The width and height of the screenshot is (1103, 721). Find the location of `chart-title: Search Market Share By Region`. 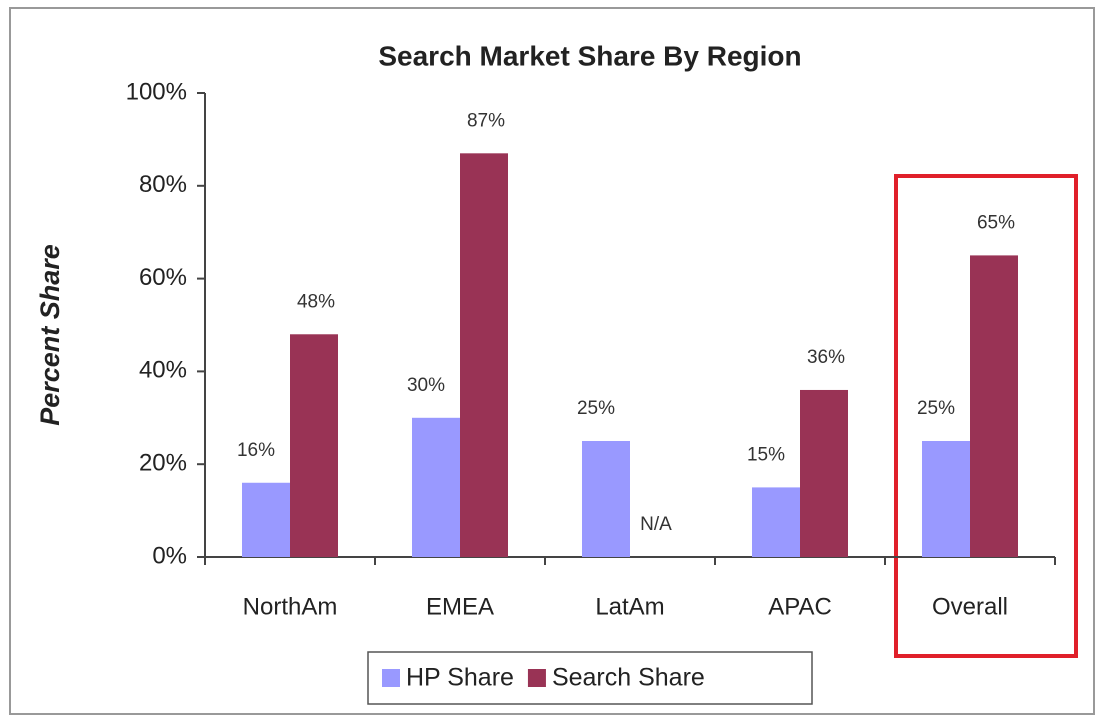

chart-title: Search Market Share By Region is located at coordinates (589, 55).